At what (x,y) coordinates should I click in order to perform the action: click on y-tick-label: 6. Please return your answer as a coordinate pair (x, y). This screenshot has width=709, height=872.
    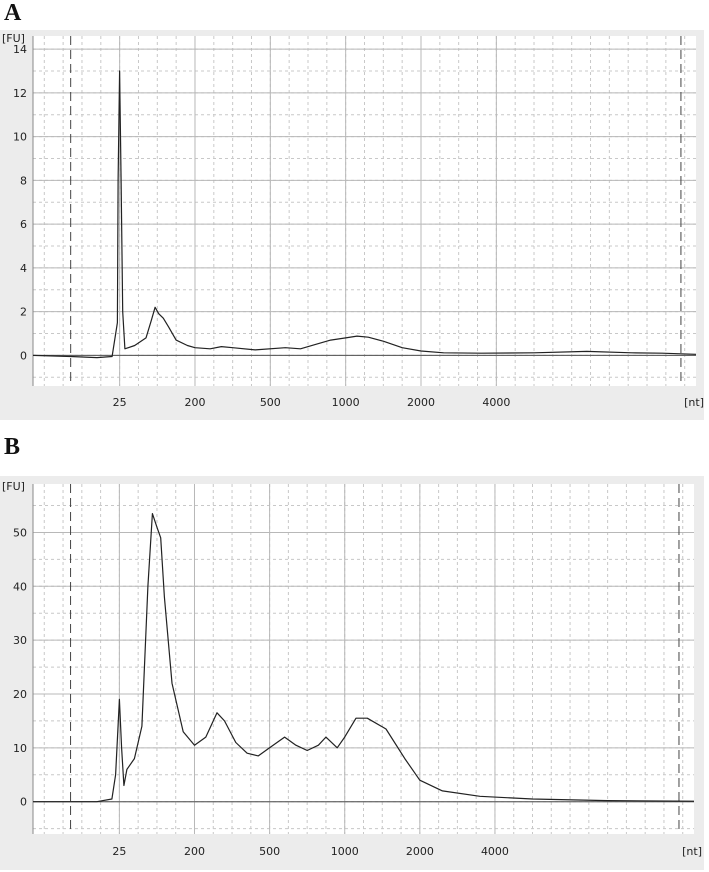
    Looking at the image, I should click on (23, 224).